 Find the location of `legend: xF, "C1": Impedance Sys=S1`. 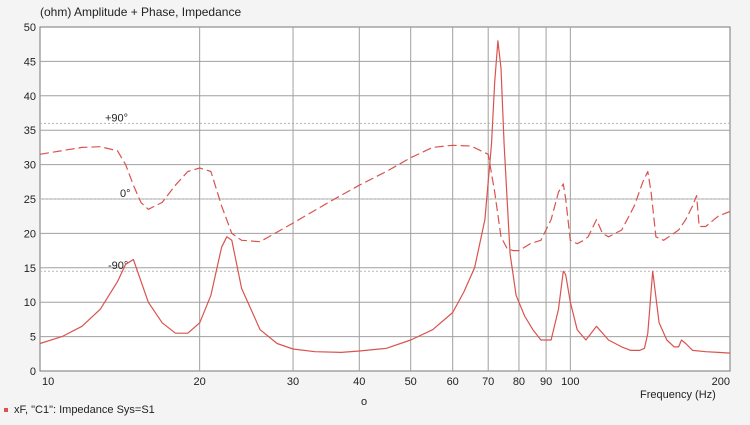

legend: xF, "C1": Impedance Sys=S1 is located at coordinates (79, 410).